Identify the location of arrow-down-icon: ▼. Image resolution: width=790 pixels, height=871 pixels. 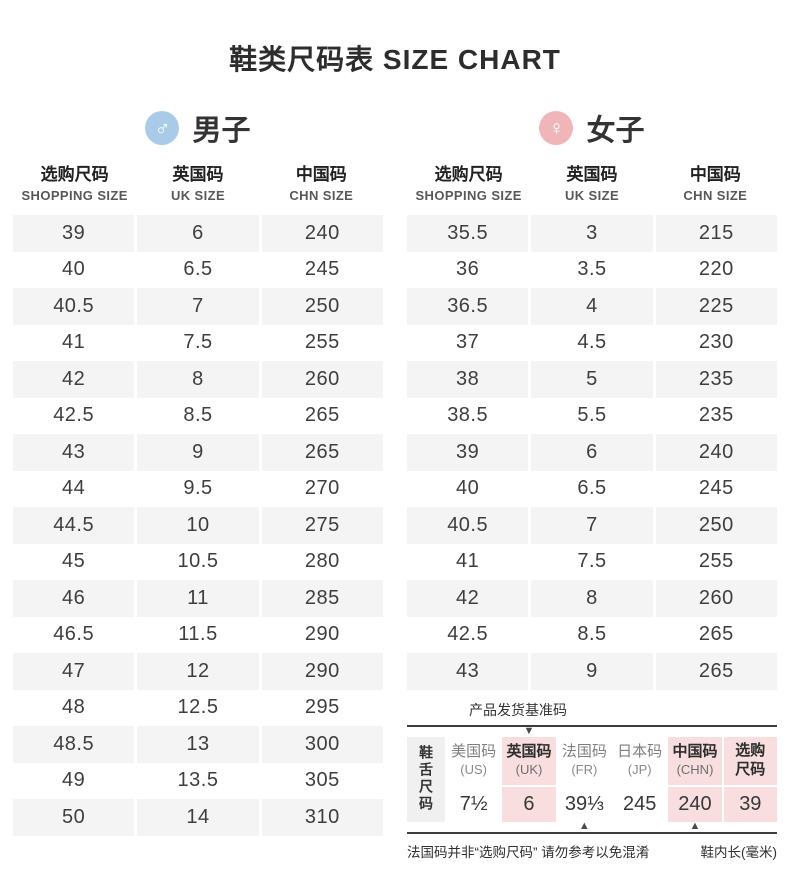
(529, 730).